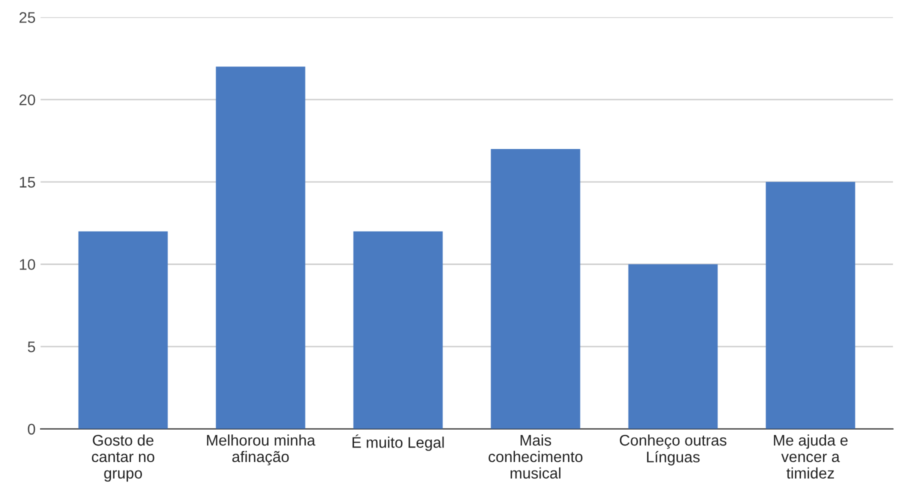 The height and width of the screenshot is (493, 902). I want to click on y-tick-label: 0, so click(32, 429).